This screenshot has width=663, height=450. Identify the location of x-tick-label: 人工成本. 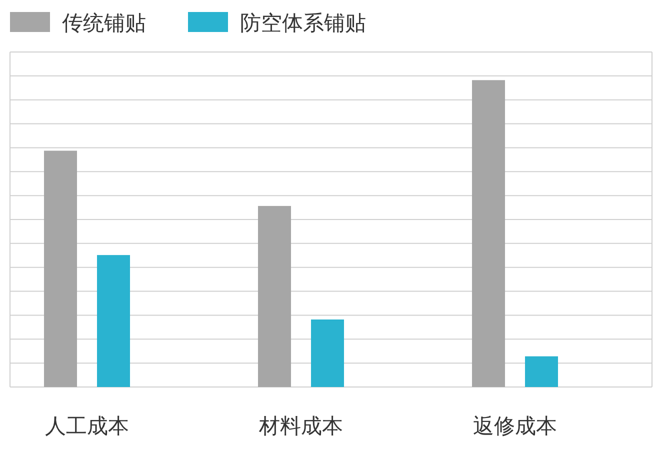
(87, 426).